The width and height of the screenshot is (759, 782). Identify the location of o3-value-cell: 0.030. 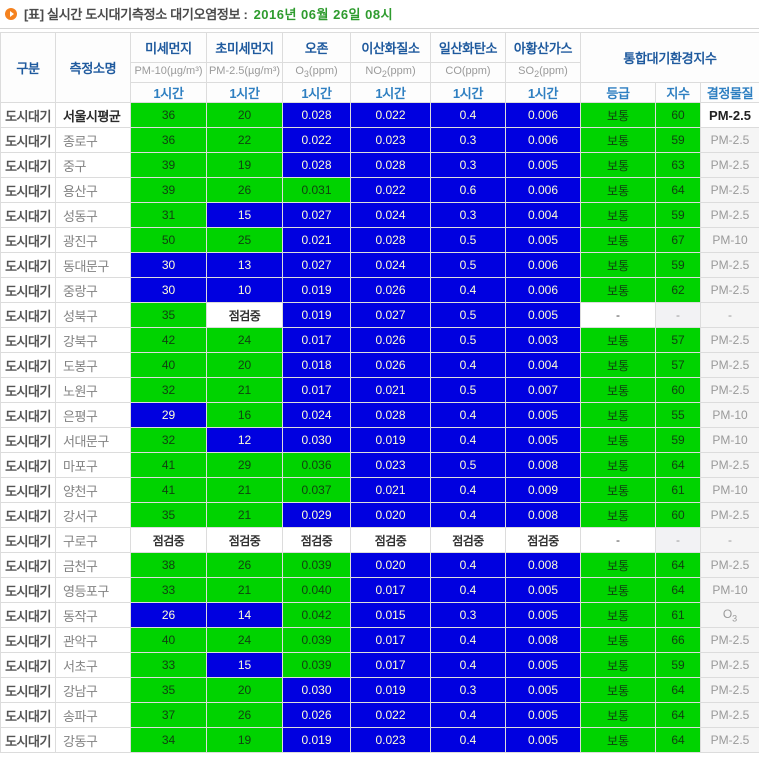
(316, 440).